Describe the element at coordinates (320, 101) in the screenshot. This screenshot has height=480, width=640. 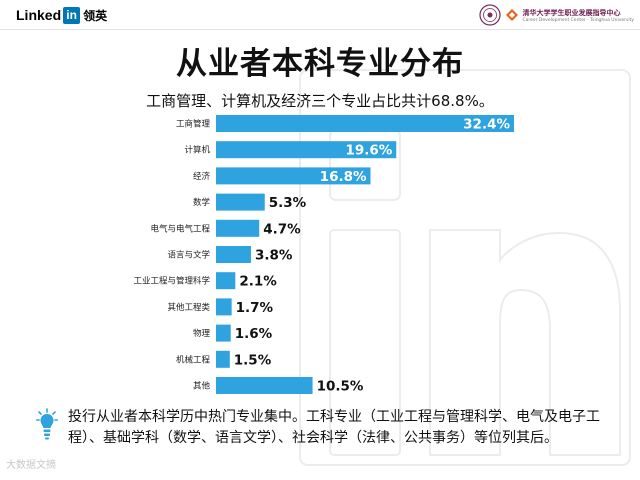
I see `page-subtitle: 工商管理、计算机及经济三个专业占比共计68.8%。` at that location.